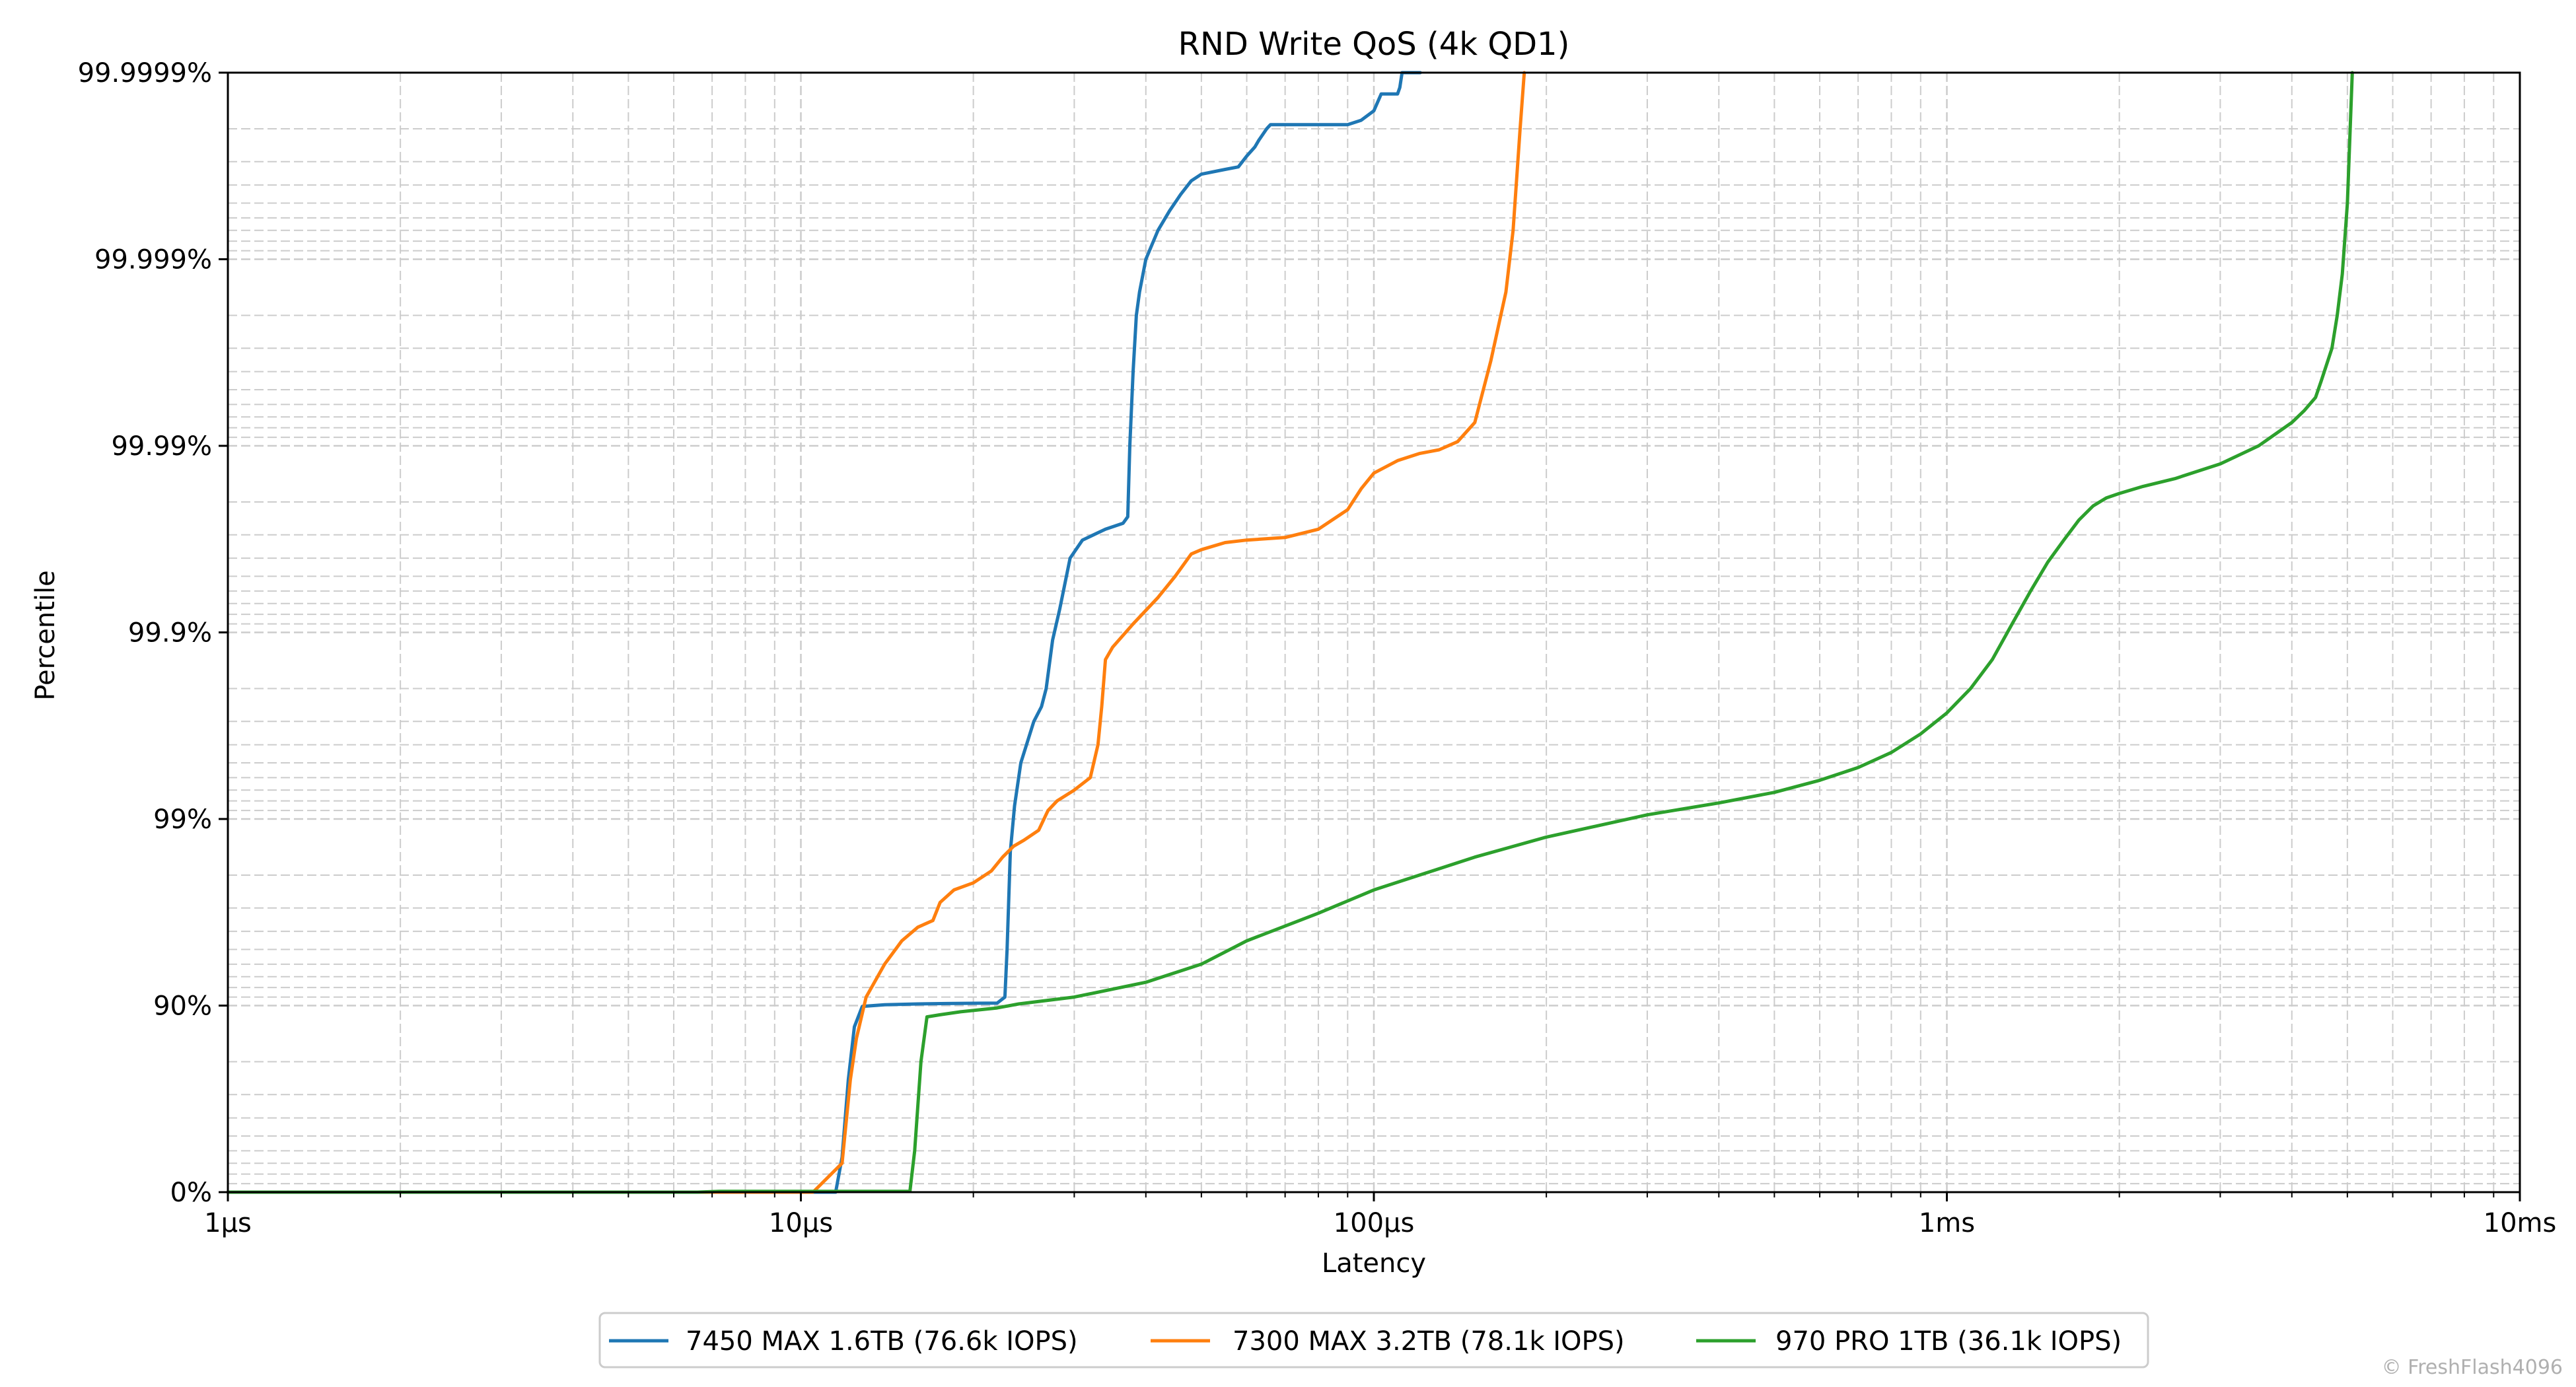 The height and width of the screenshot is (1387, 2576). I want to click on legend-frame, so click(1374, 1340).